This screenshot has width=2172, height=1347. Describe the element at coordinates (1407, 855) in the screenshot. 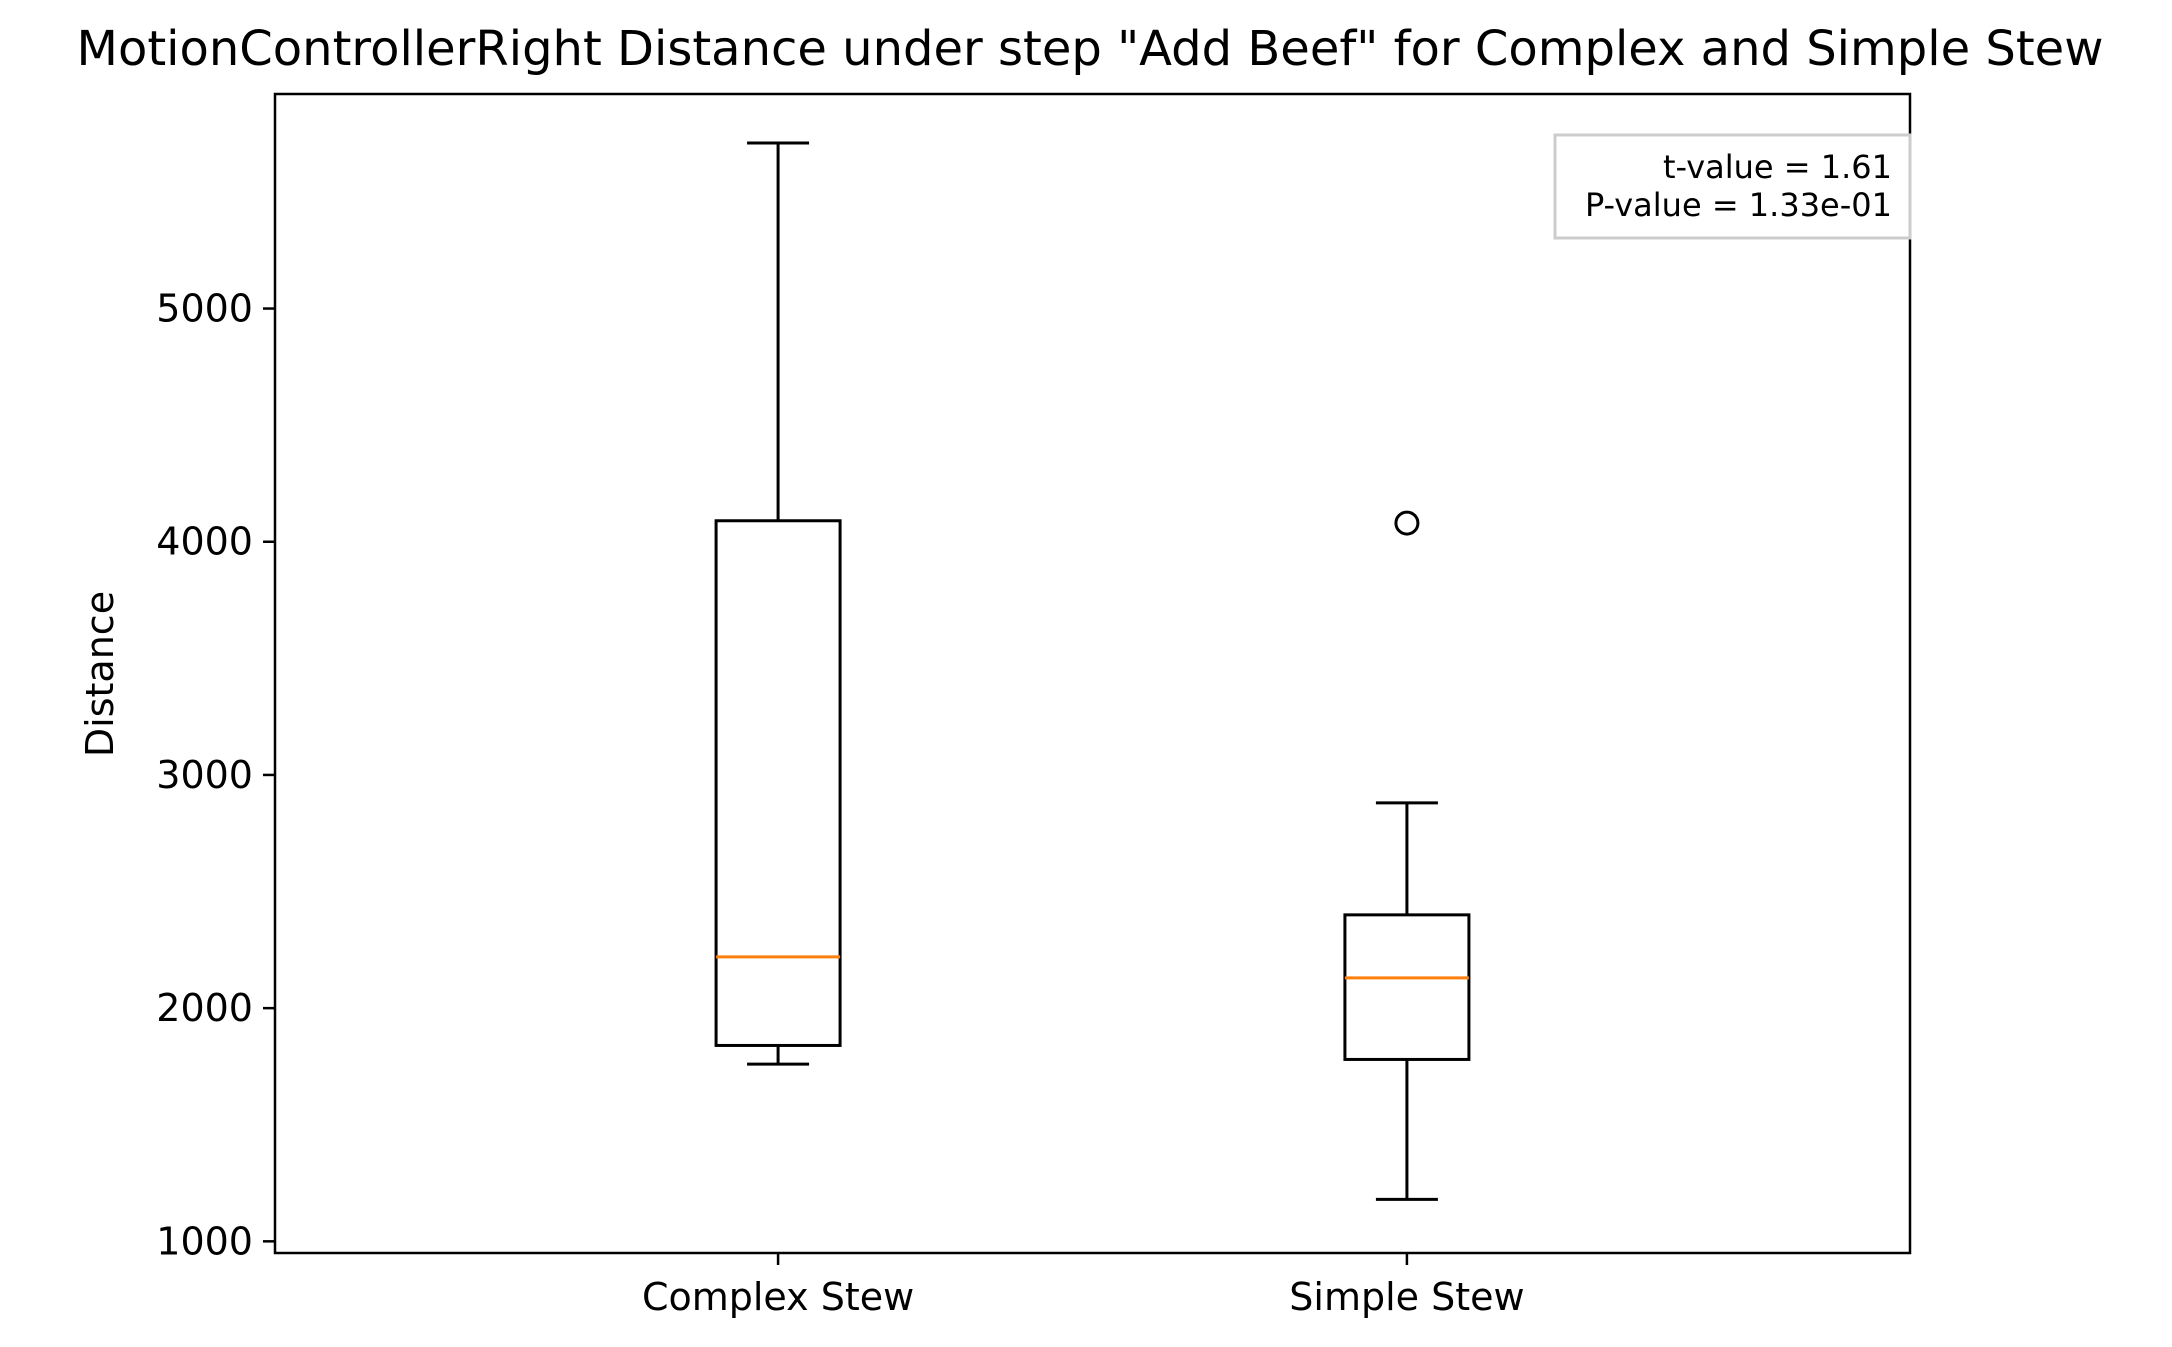

I see `box-simple-stew` at that location.